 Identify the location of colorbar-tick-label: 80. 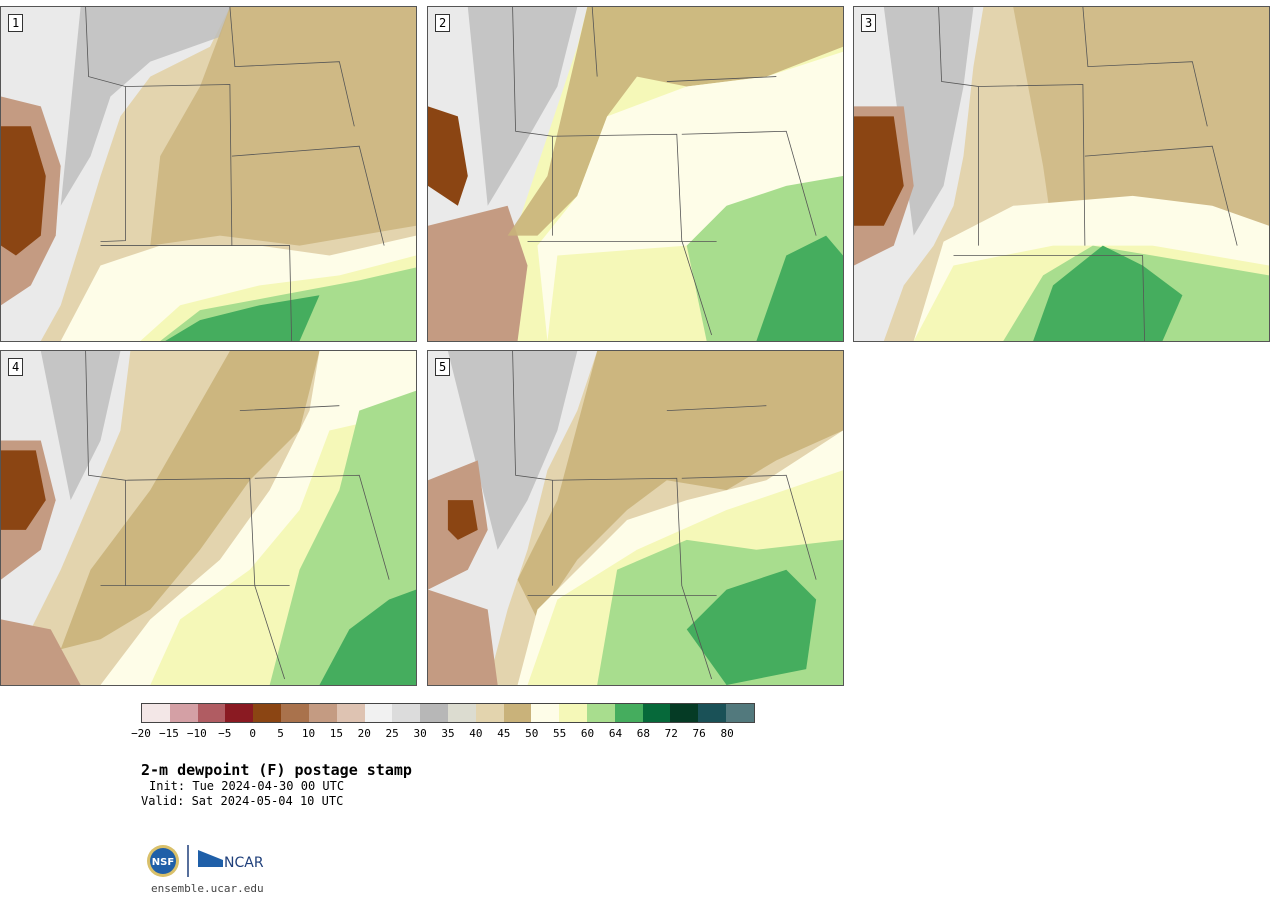
(727, 733).